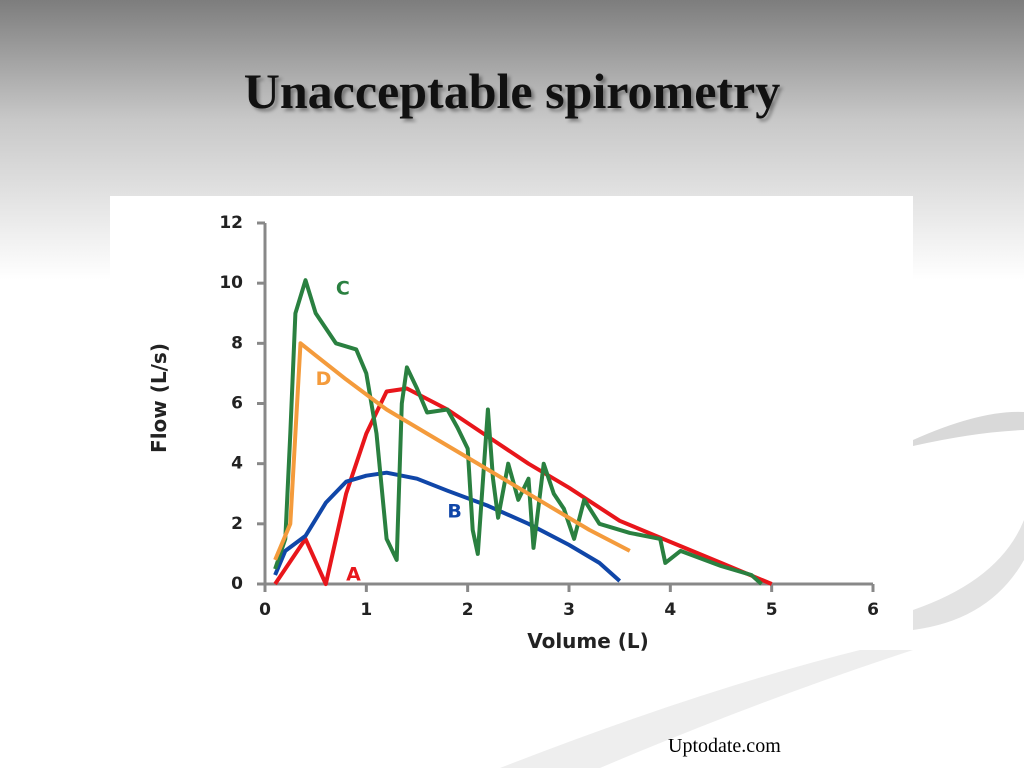 This screenshot has width=1024, height=768. I want to click on y-axis-label: Flow (L/s), so click(159, 398).